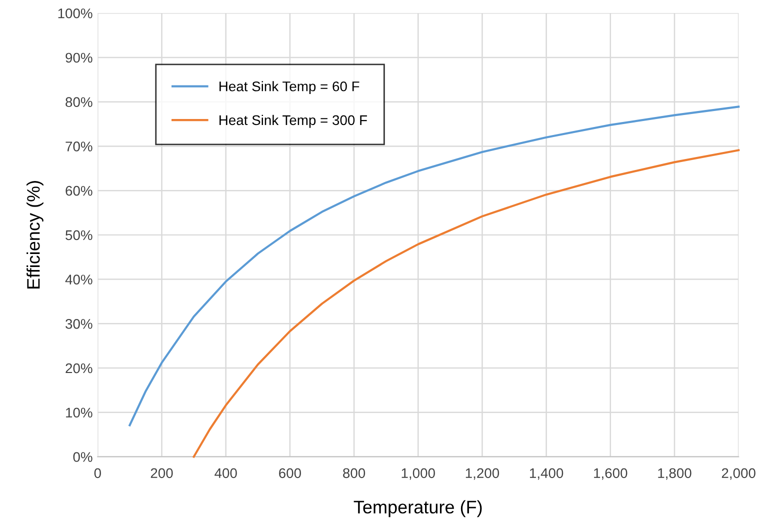 The width and height of the screenshot is (763, 525). I want to click on y-tick-label: 60%, so click(79, 191).